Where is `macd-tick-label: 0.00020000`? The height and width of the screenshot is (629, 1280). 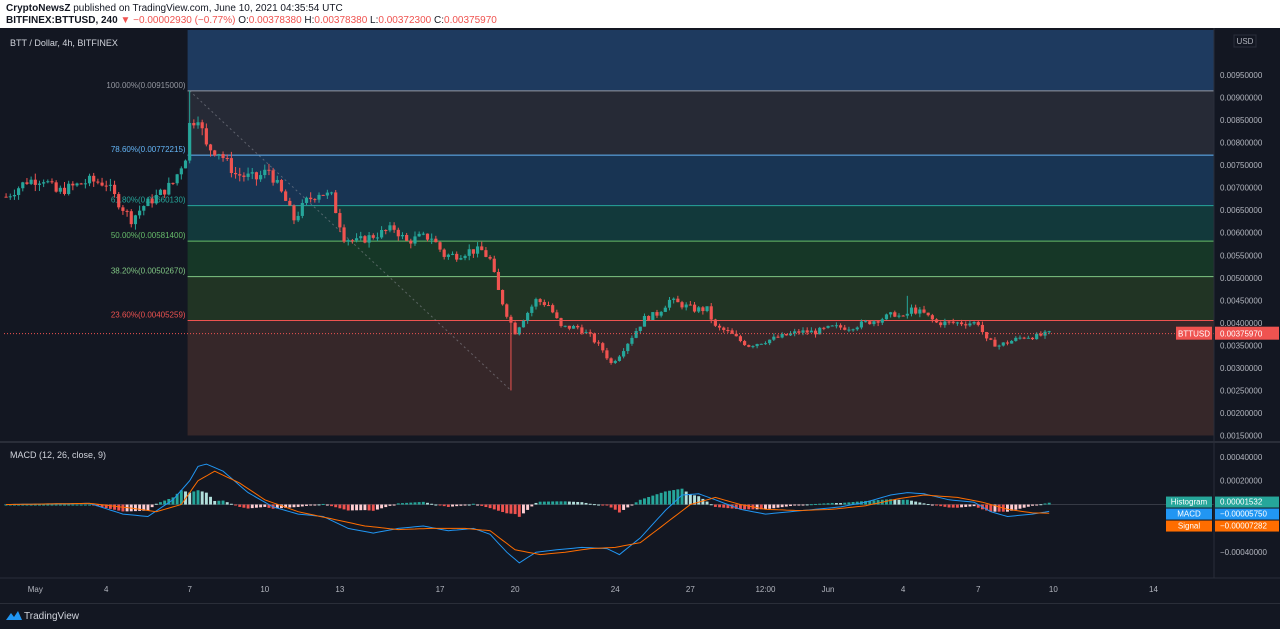
macd-tick-label: 0.00020000 is located at coordinates (1241, 481).